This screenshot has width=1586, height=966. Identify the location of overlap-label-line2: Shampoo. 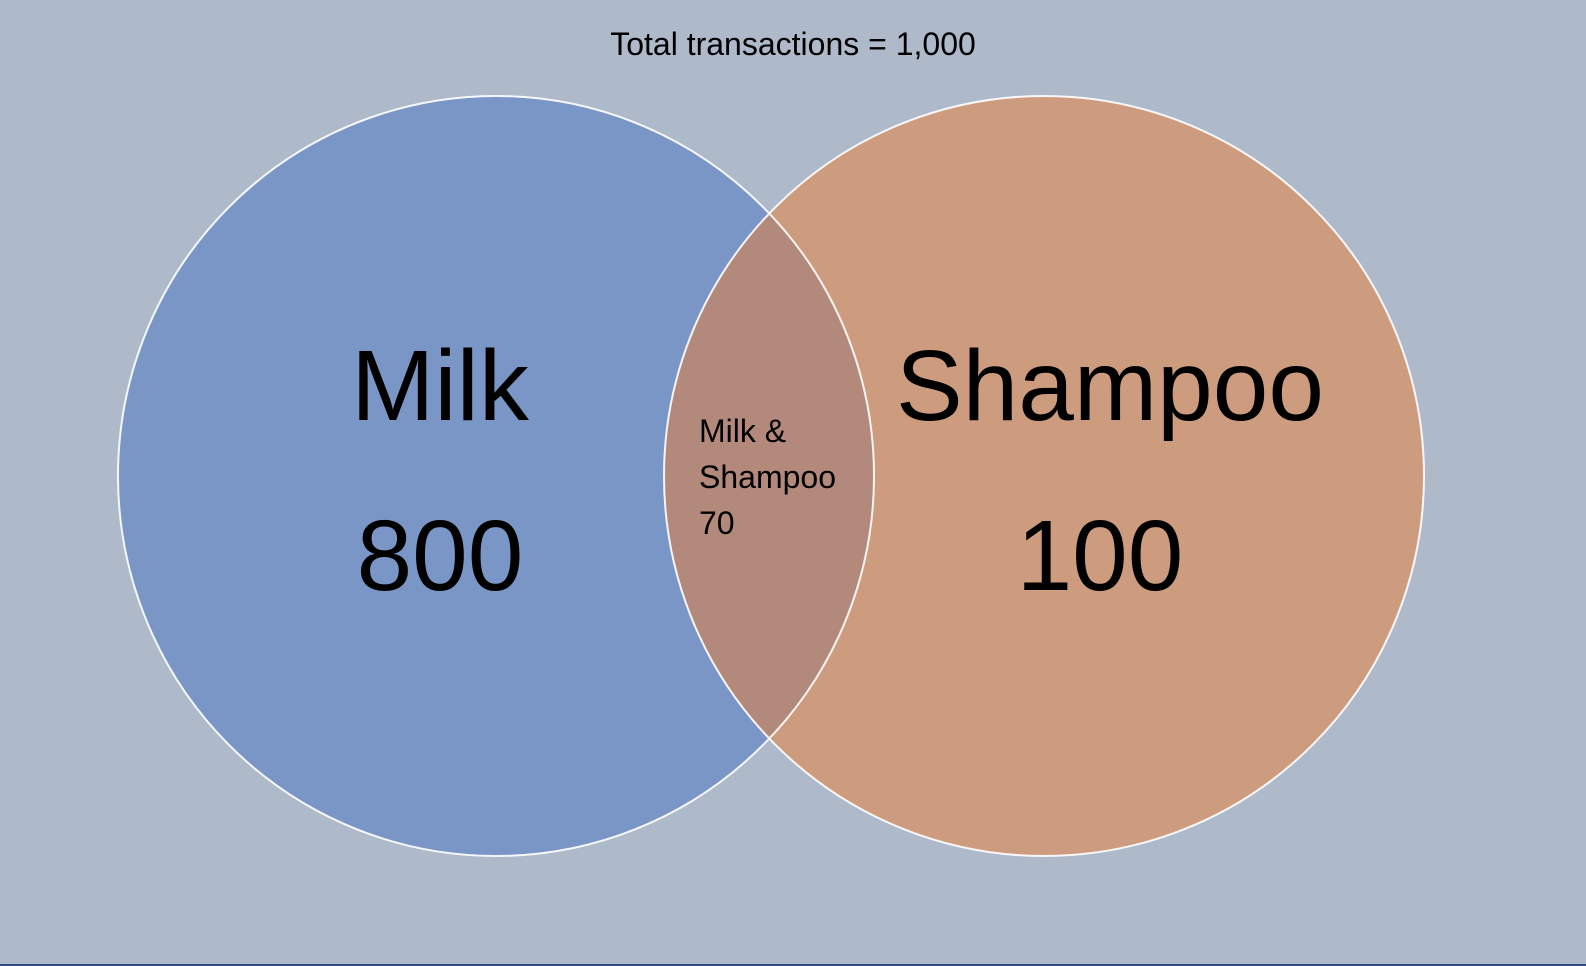
(767, 477).